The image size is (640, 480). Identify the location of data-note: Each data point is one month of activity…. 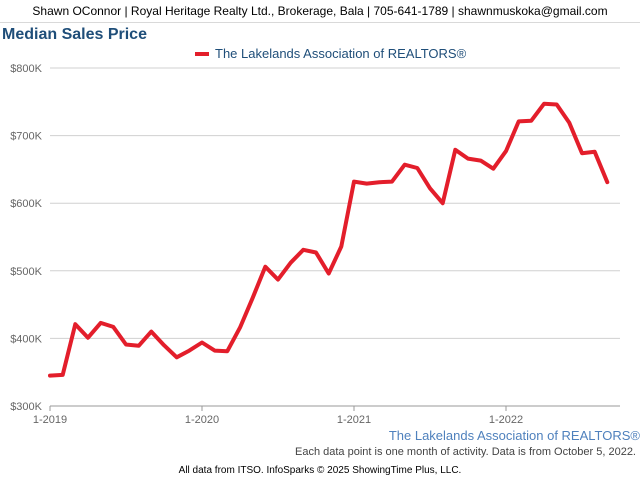
(465, 452).